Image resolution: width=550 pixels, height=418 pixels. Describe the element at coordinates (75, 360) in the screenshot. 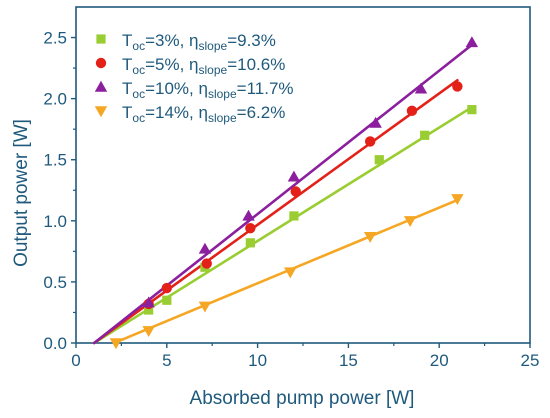

I see `x-tick-label: 0` at that location.